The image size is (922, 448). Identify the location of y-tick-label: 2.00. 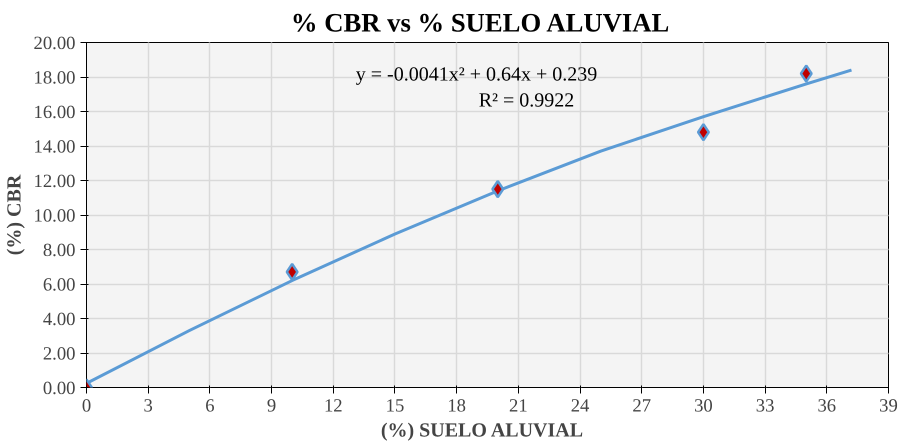
(59, 354).